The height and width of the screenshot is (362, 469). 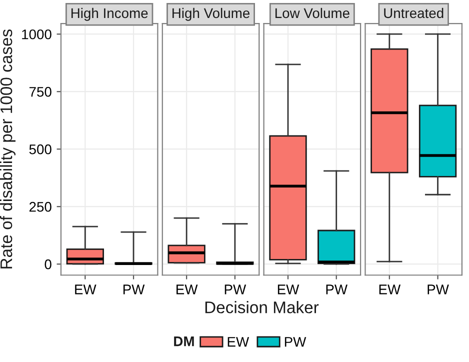 What do you see at coordinates (312, 13) in the screenshot?
I see `chart-title: Low Volume` at bounding box center [312, 13].